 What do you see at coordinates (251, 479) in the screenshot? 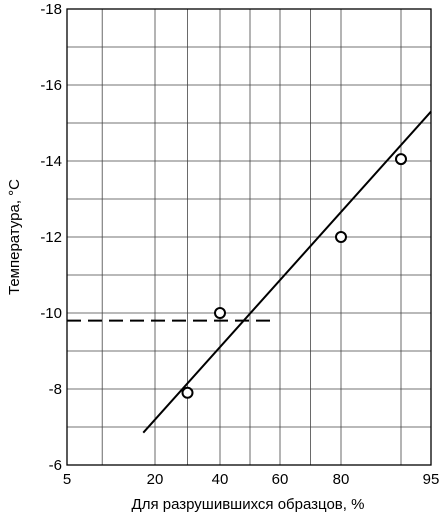
I see `x-tick-labels: 5 20 40 60 80 95` at bounding box center [251, 479].